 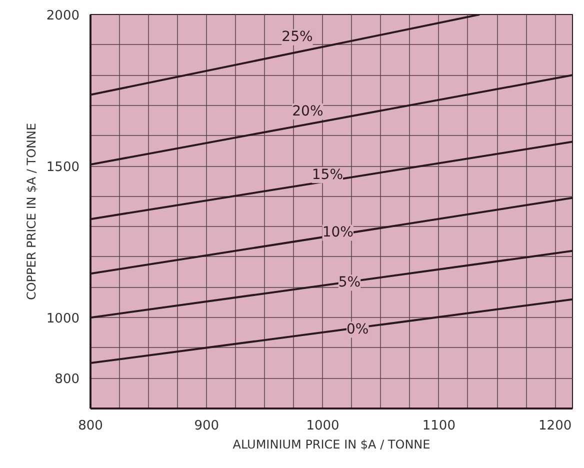 What do you see at coordinates (90, 426) in the screenshot?
I see `x-tick-label: 800` at bounding box center [90, 426].